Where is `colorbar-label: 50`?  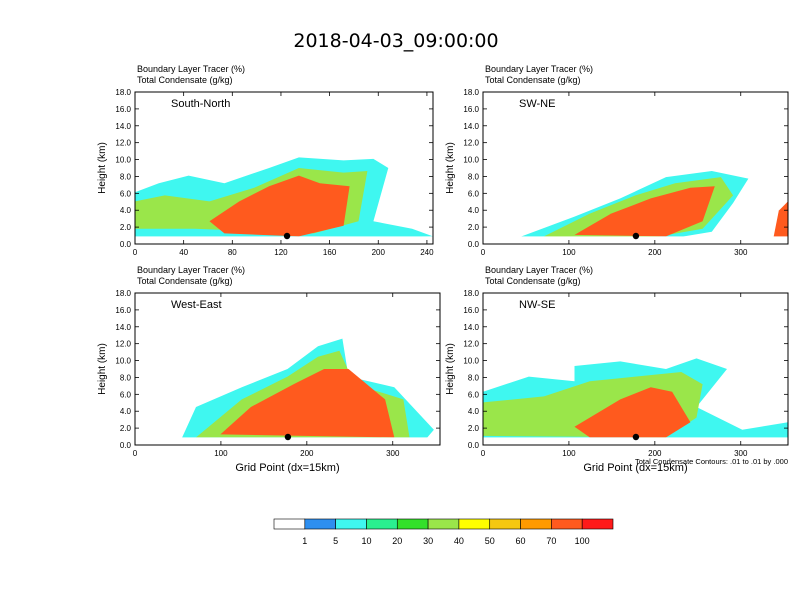
colorbar-label: 50 is located at coordinates (490, 541).